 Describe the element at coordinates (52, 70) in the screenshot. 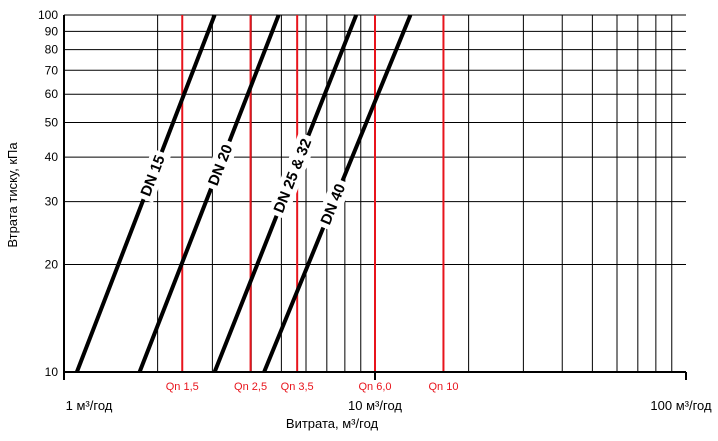

I see `y-tick-label: 70` at that location.